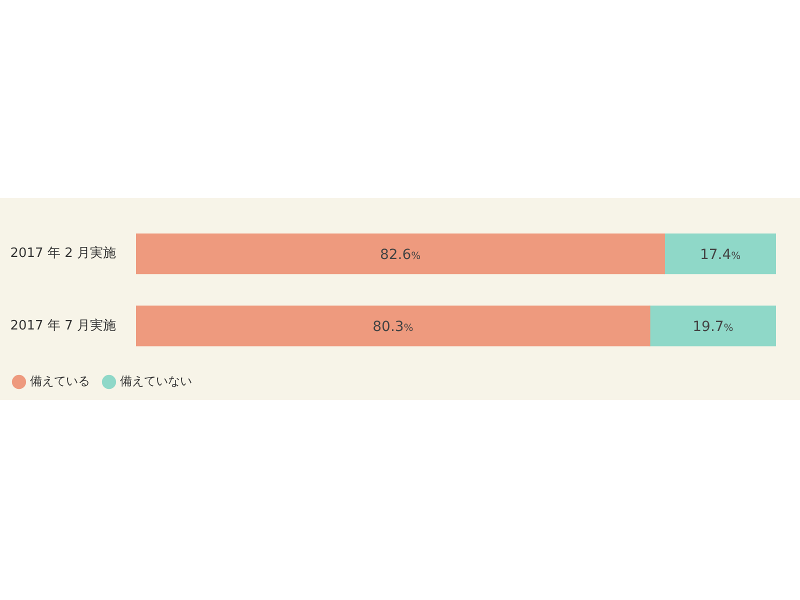 This screenshot has height=600, width=800. I want to click on data-label: 80.3%, so click(393, 326).